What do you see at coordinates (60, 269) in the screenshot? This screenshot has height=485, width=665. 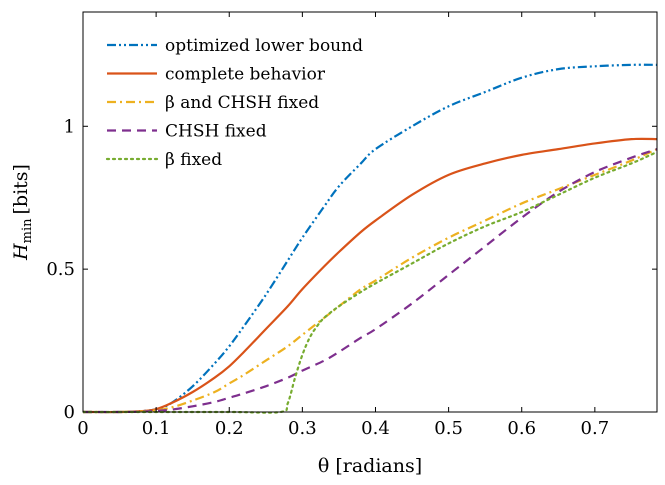 I see `y-tick-label: 0.5` at bounding box center [60, 269].